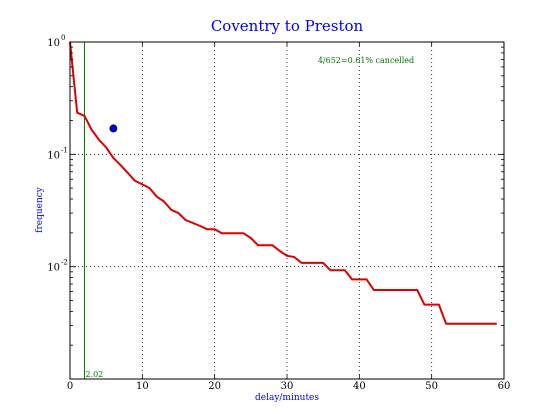 The width and height of the screenshot is (560, 420). What do you see at coordinates (70, 386) in the screenshot?
I see `x-tick-label: 0` at bounding box center [70, 386].